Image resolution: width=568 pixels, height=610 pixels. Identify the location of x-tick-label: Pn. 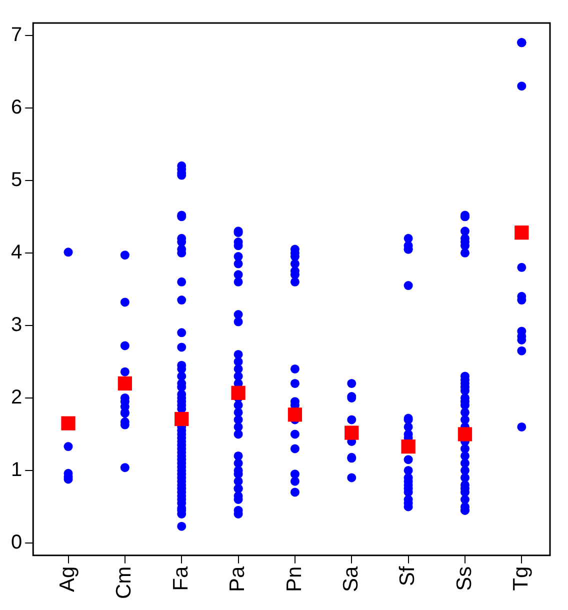
(294, 579).